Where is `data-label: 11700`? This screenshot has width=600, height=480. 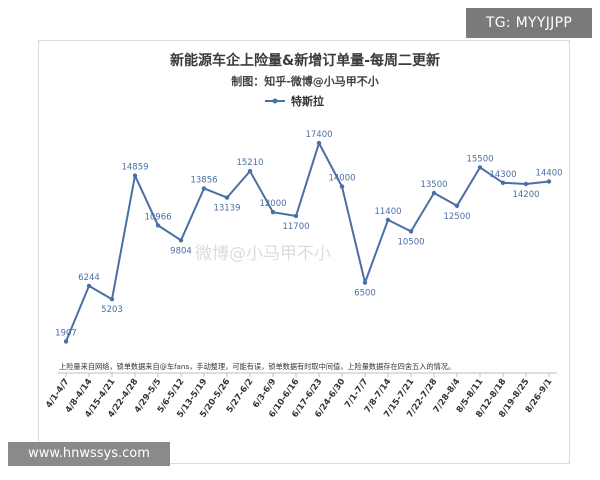 data-label: 11700 is located at coordinates (295, 227).